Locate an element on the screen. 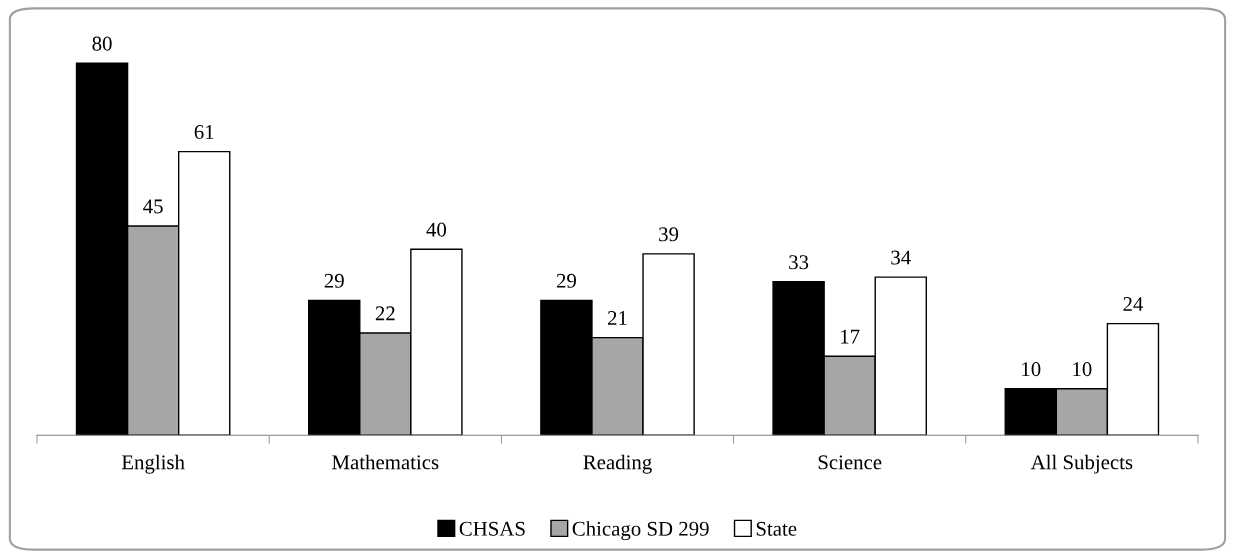 Image resolution: width=1235 pixels, height=558 pixels. data-label: 34 is located at coordinates (901, 257).